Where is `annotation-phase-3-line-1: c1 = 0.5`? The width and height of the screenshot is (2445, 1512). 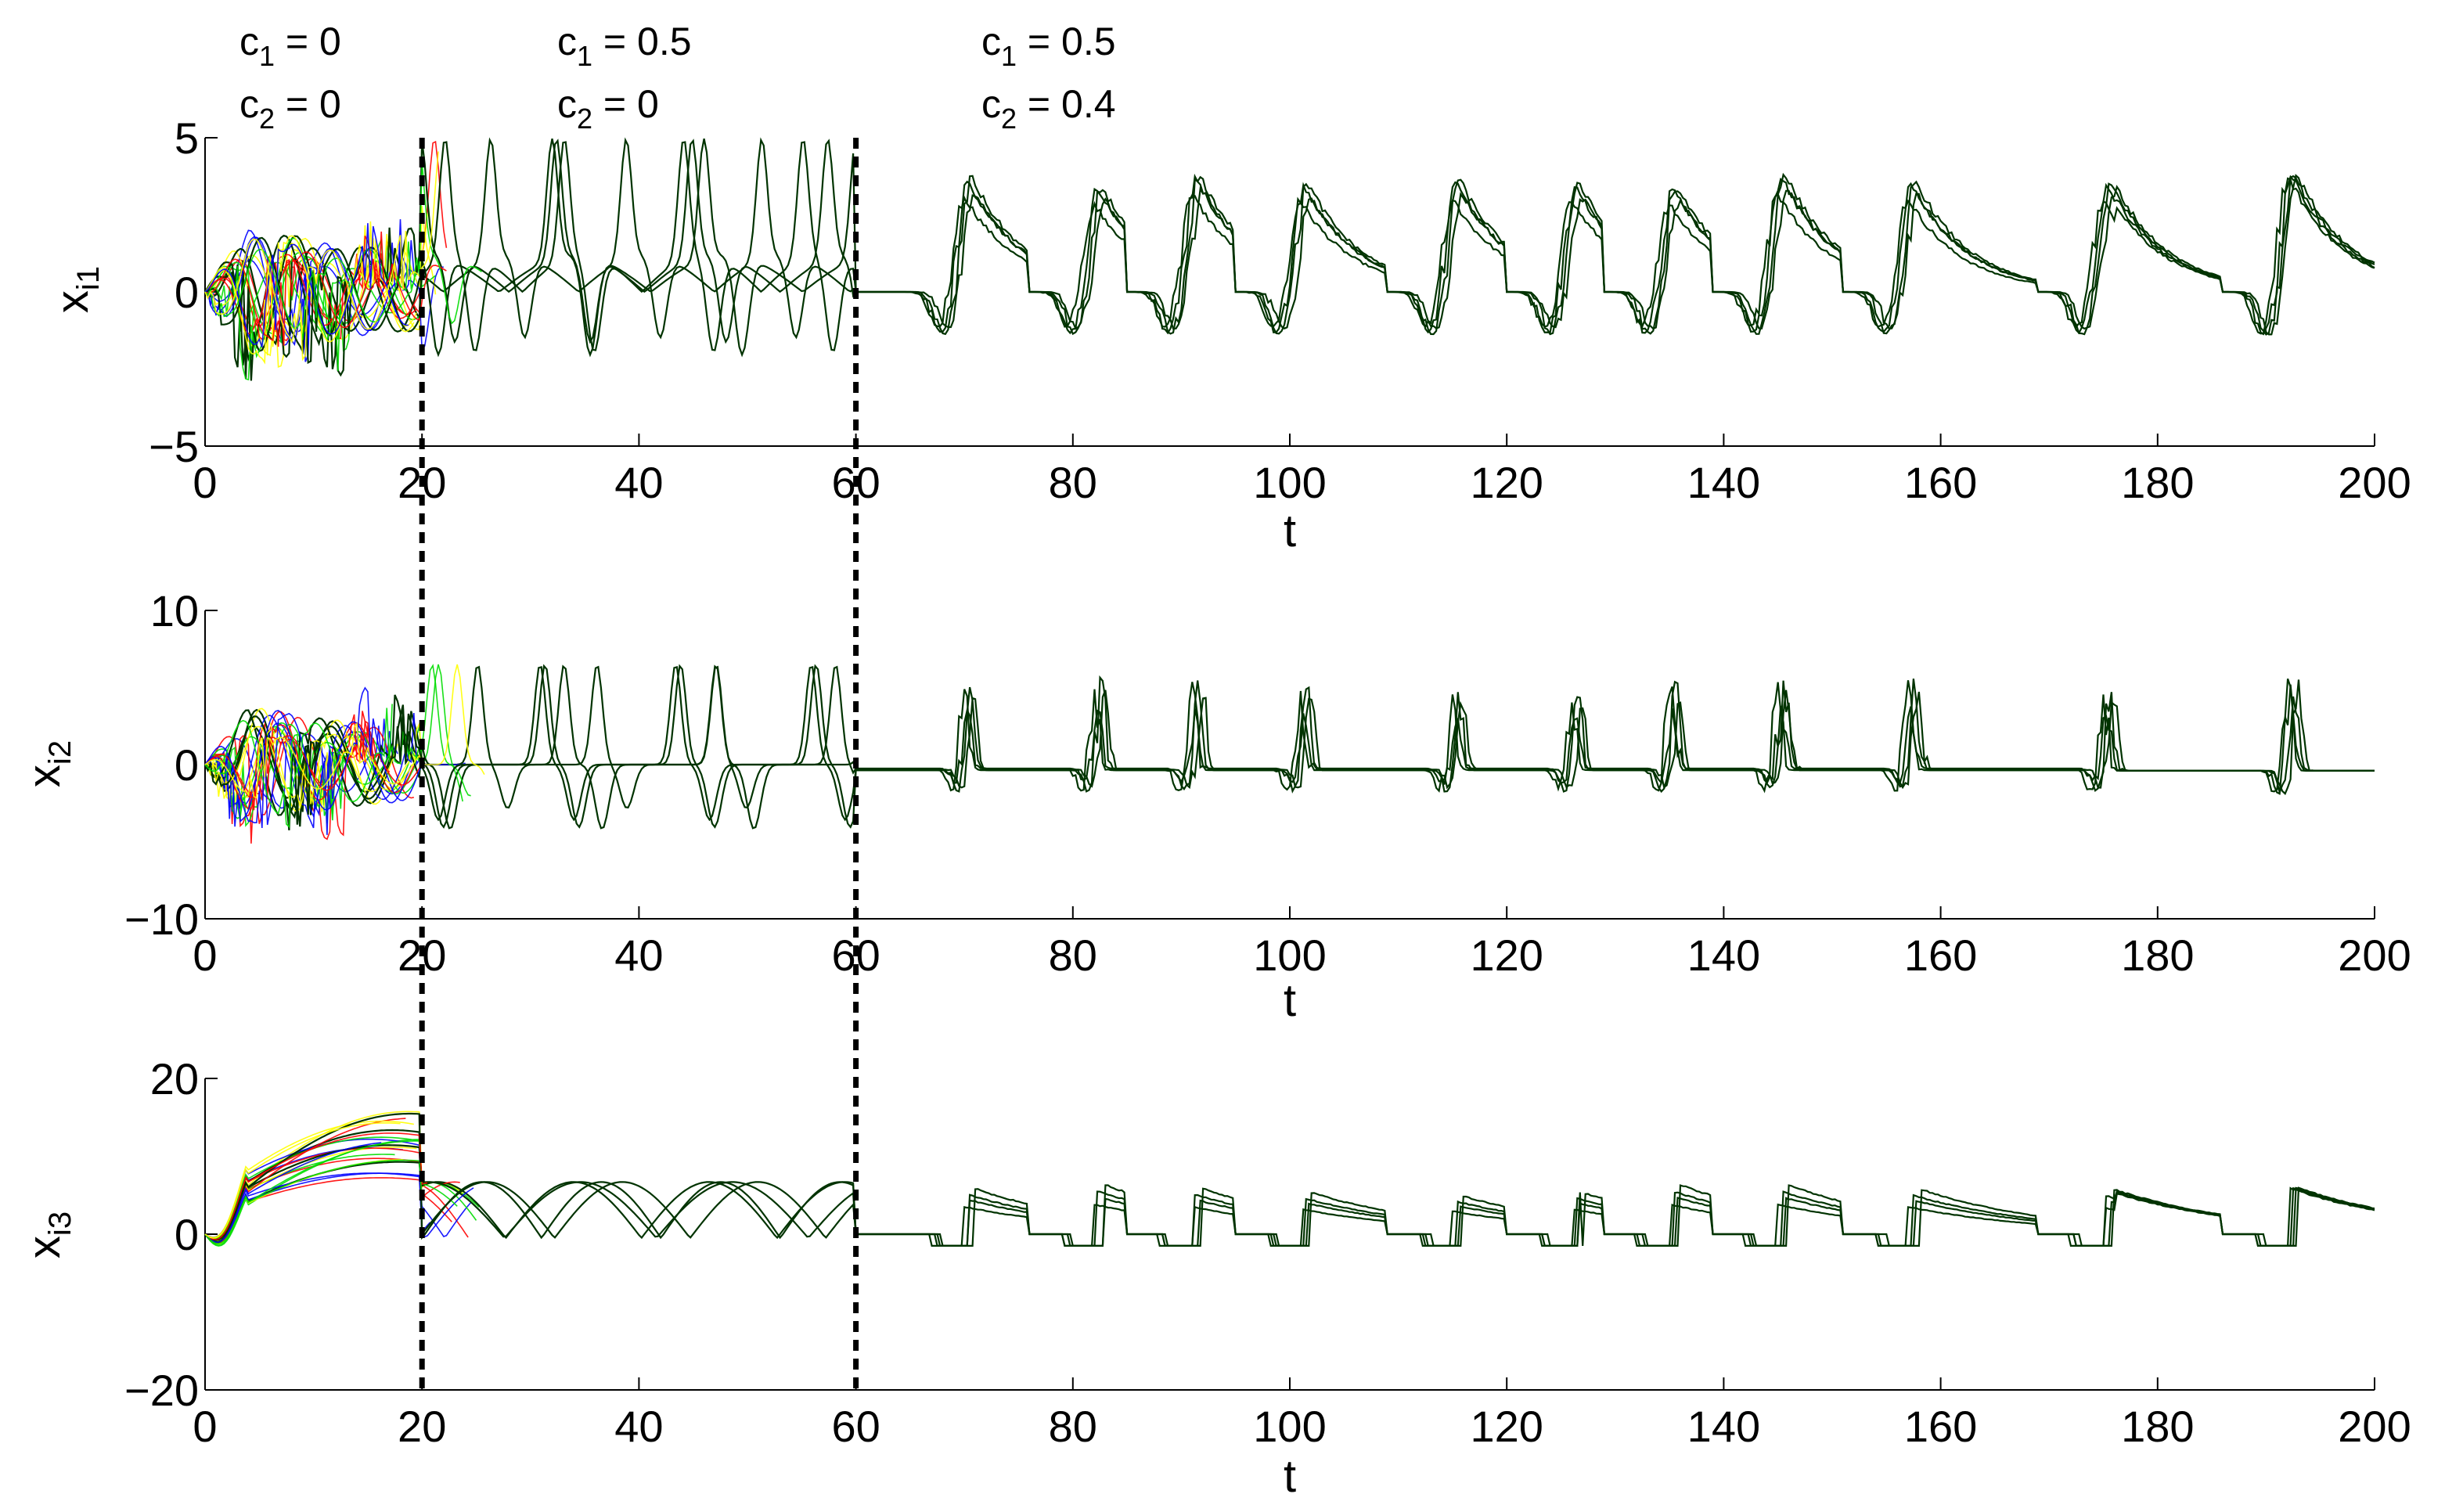
annotation-phase-3-line-1: c1 = 0.5 is located at coordinates (1048, 46).